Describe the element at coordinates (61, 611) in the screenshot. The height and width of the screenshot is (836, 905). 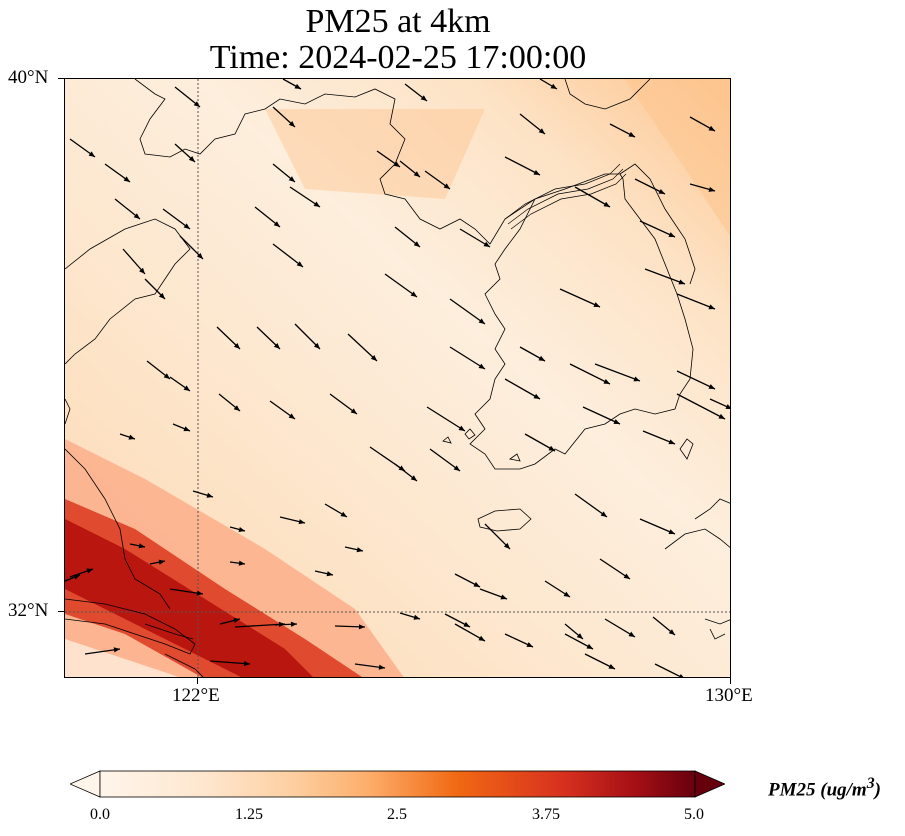
I see `tick-32n` at that location.